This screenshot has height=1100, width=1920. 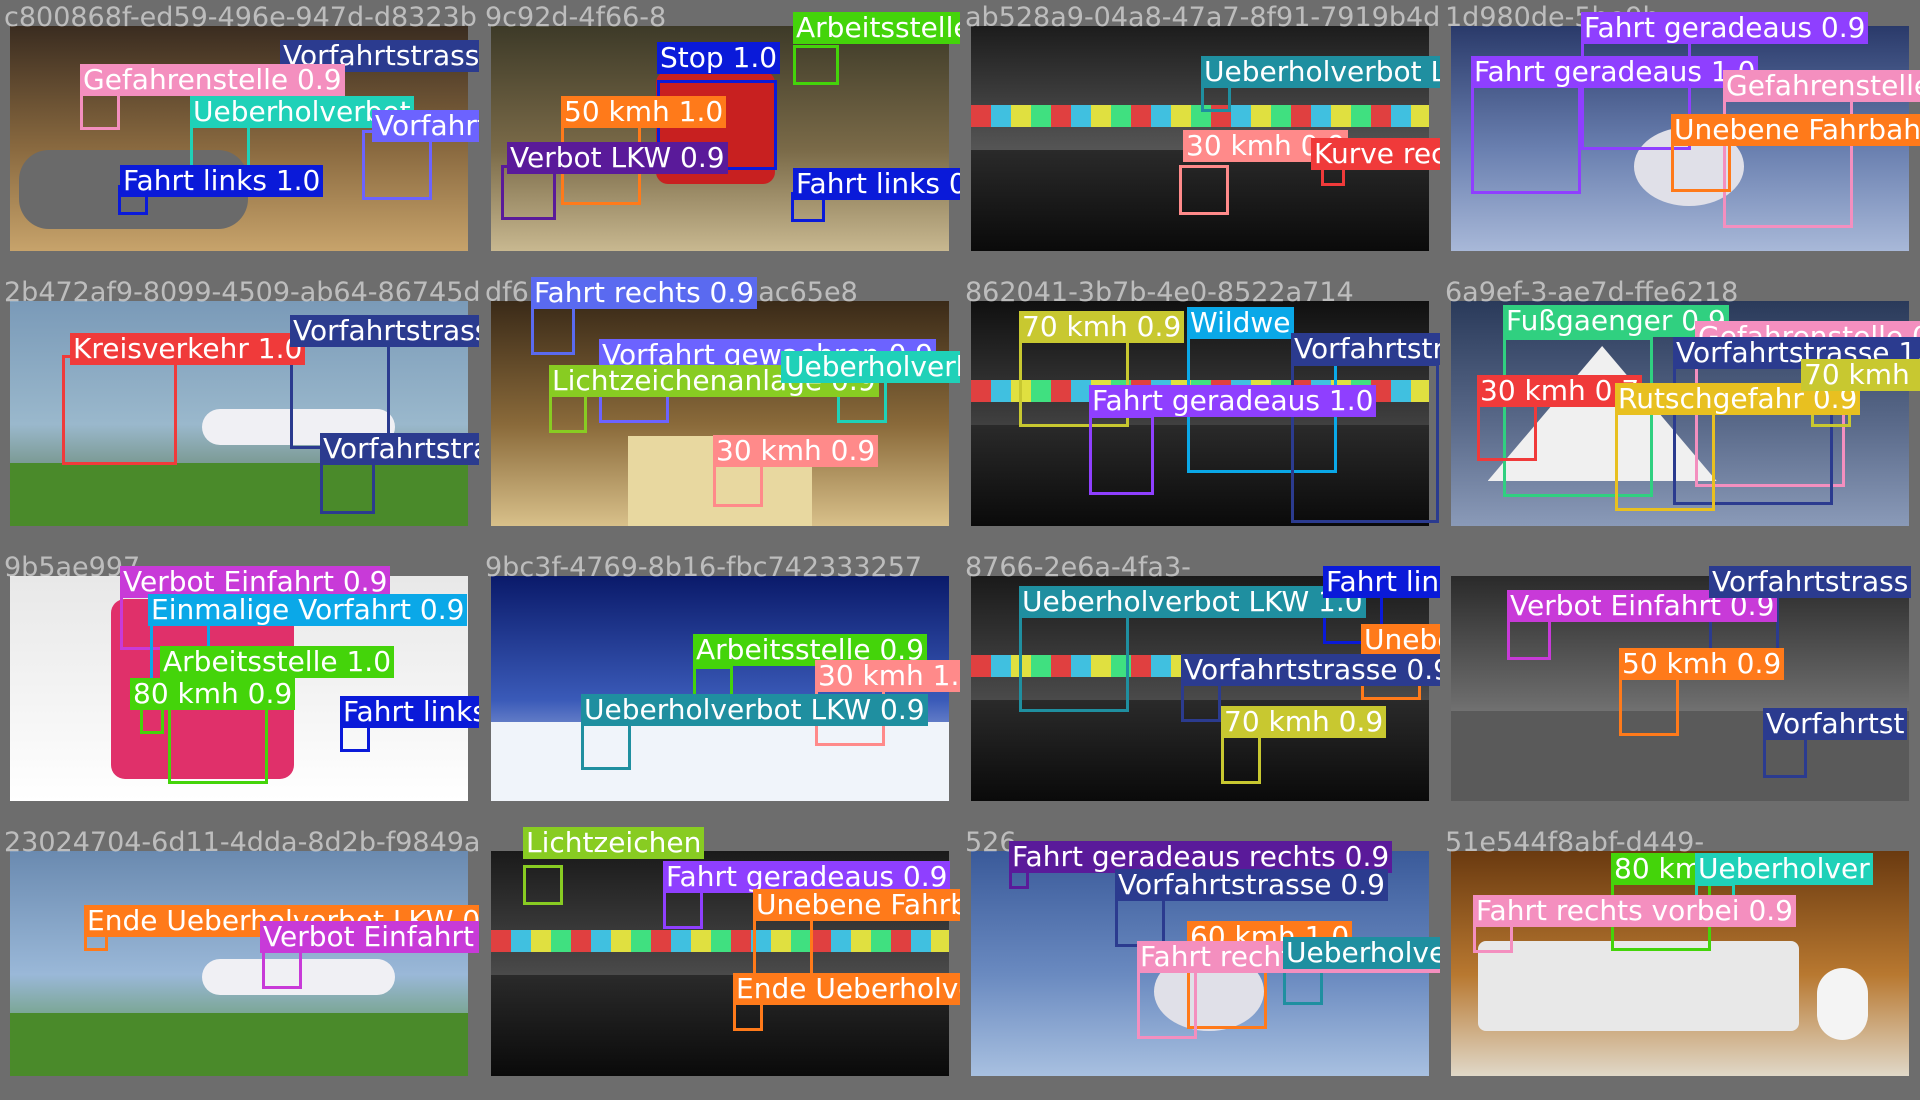 I want to click on detection-label: Ende Ueberholverbot LKW 0.9, so click(x=846, y=989).